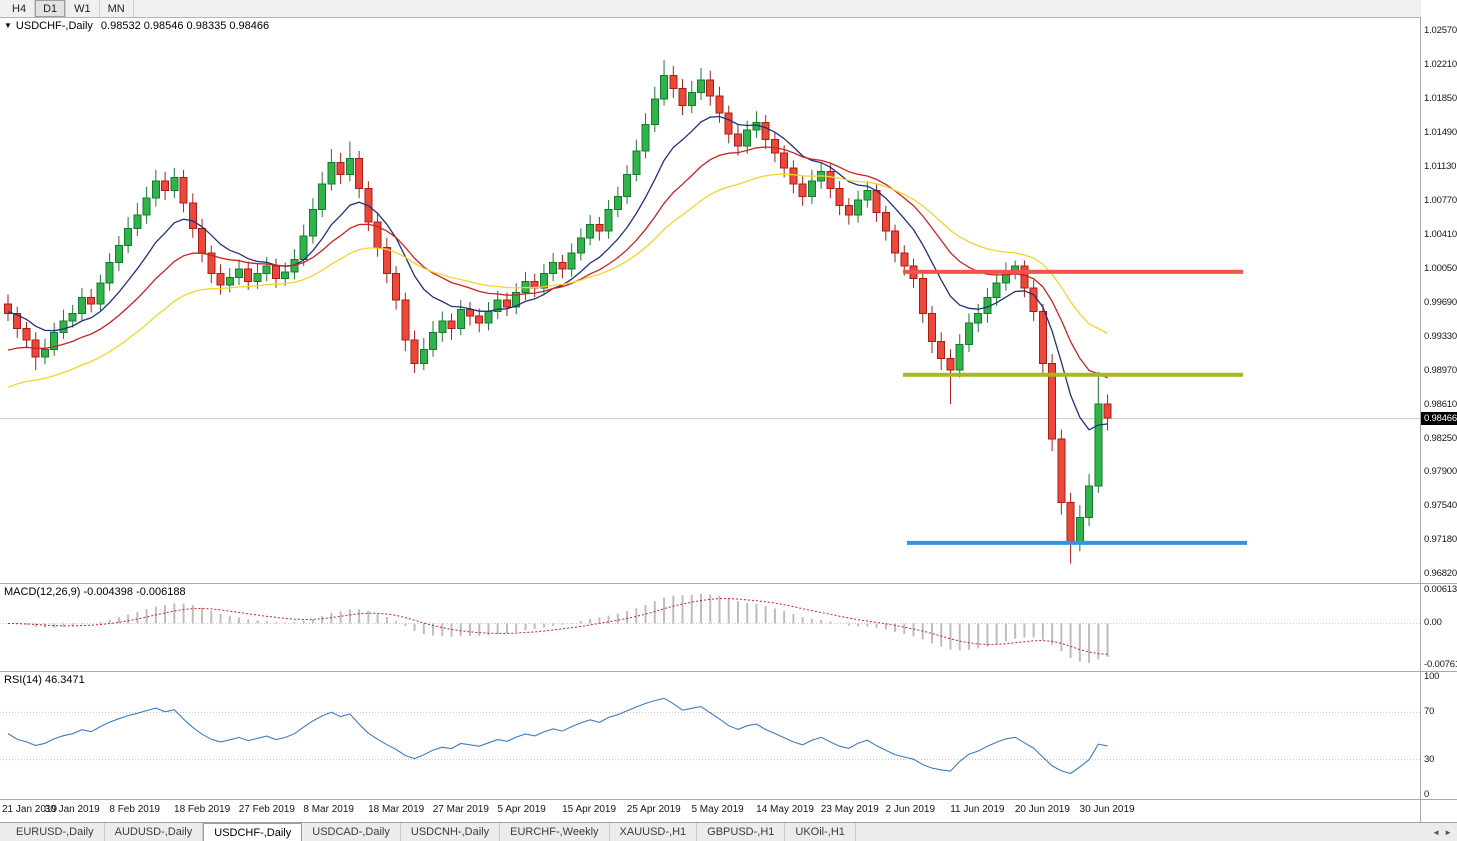 This screenshot has height=841, width=1457. Describe the element at coordinates (83, 8) in the screenshot. I see `timeframe-button-w1: W1` at that location.